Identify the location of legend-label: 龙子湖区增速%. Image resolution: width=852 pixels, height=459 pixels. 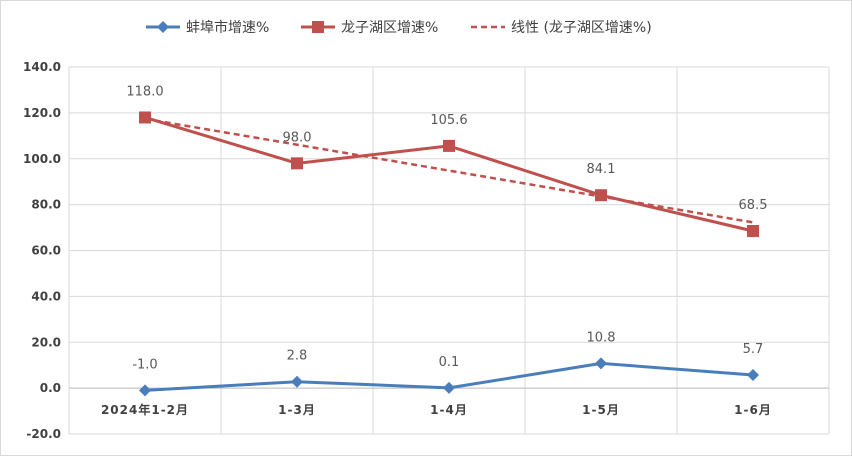
(389, 28).